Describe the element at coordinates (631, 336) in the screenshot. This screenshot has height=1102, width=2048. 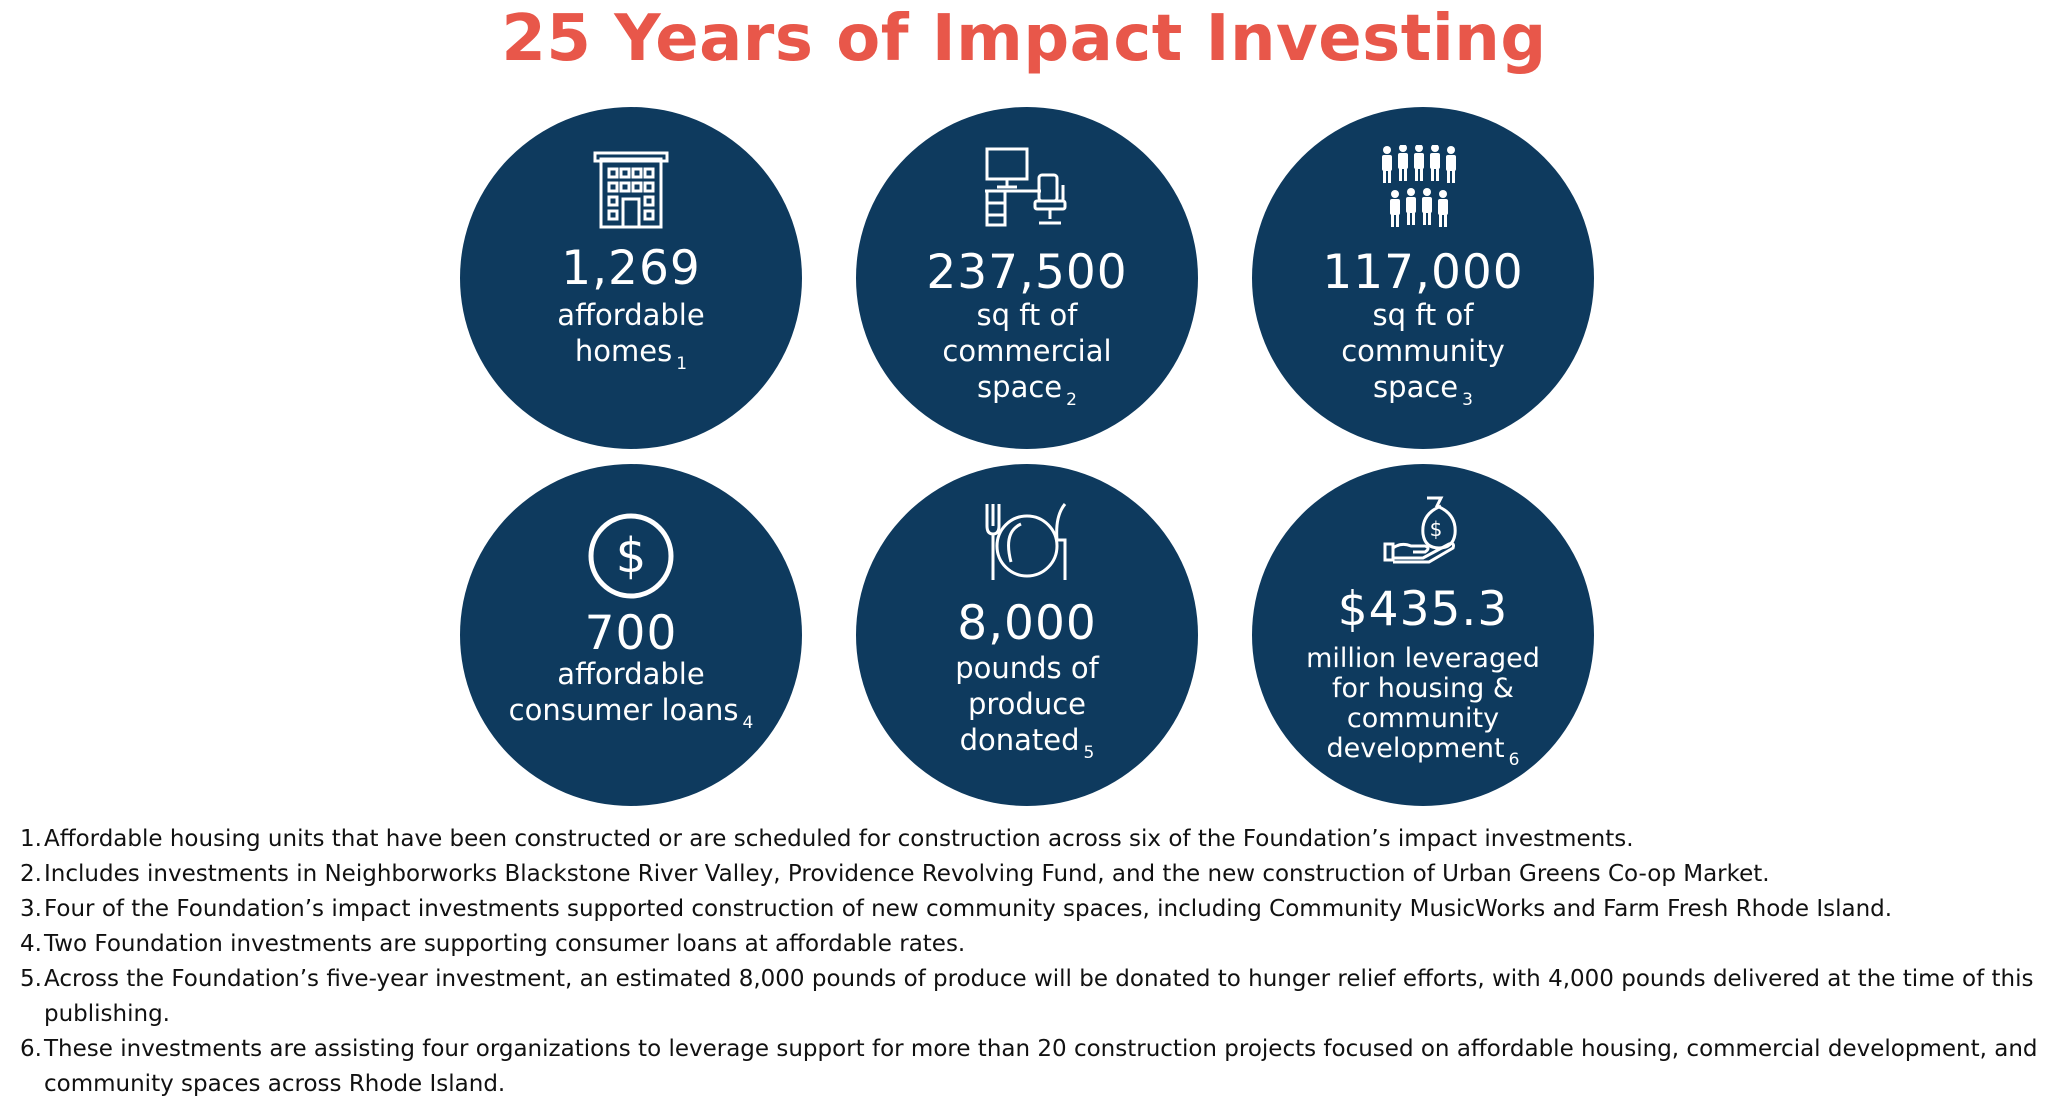
I see `stat-label: affordable homes 1` at that location.